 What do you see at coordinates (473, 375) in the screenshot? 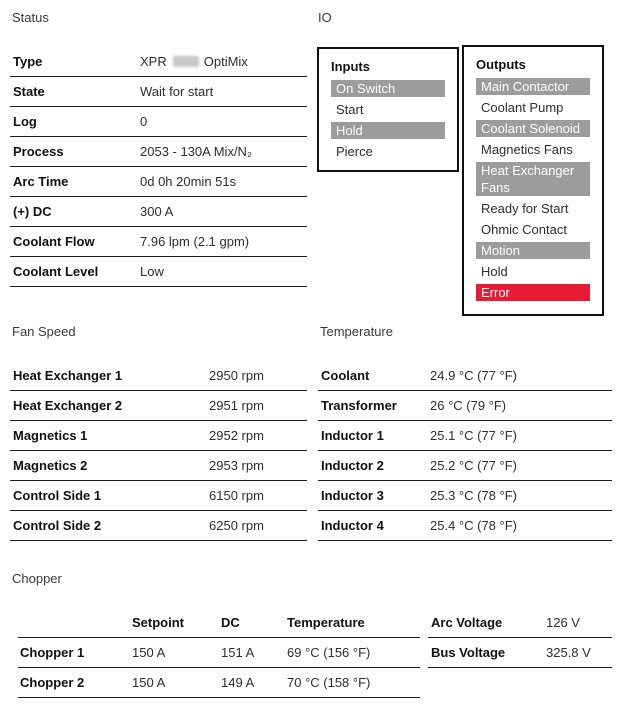
I see `row-value: 24.9 °C (77 °F)` at bounding box center [473, 375].